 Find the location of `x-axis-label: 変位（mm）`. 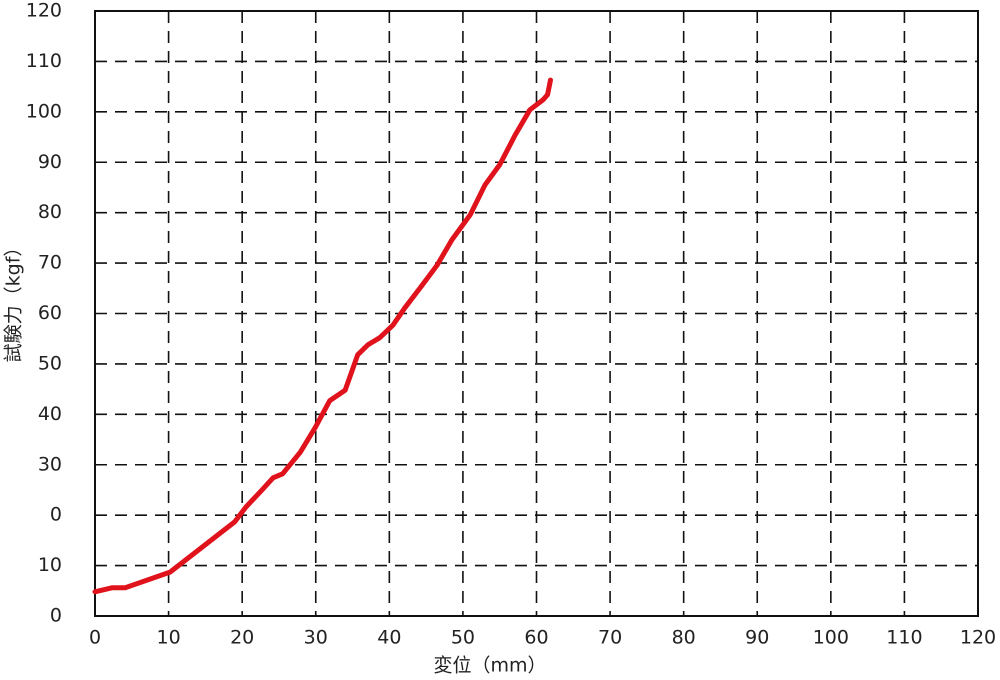

x-axis-label: 変位（mm） is located at coordinates (489, 666).